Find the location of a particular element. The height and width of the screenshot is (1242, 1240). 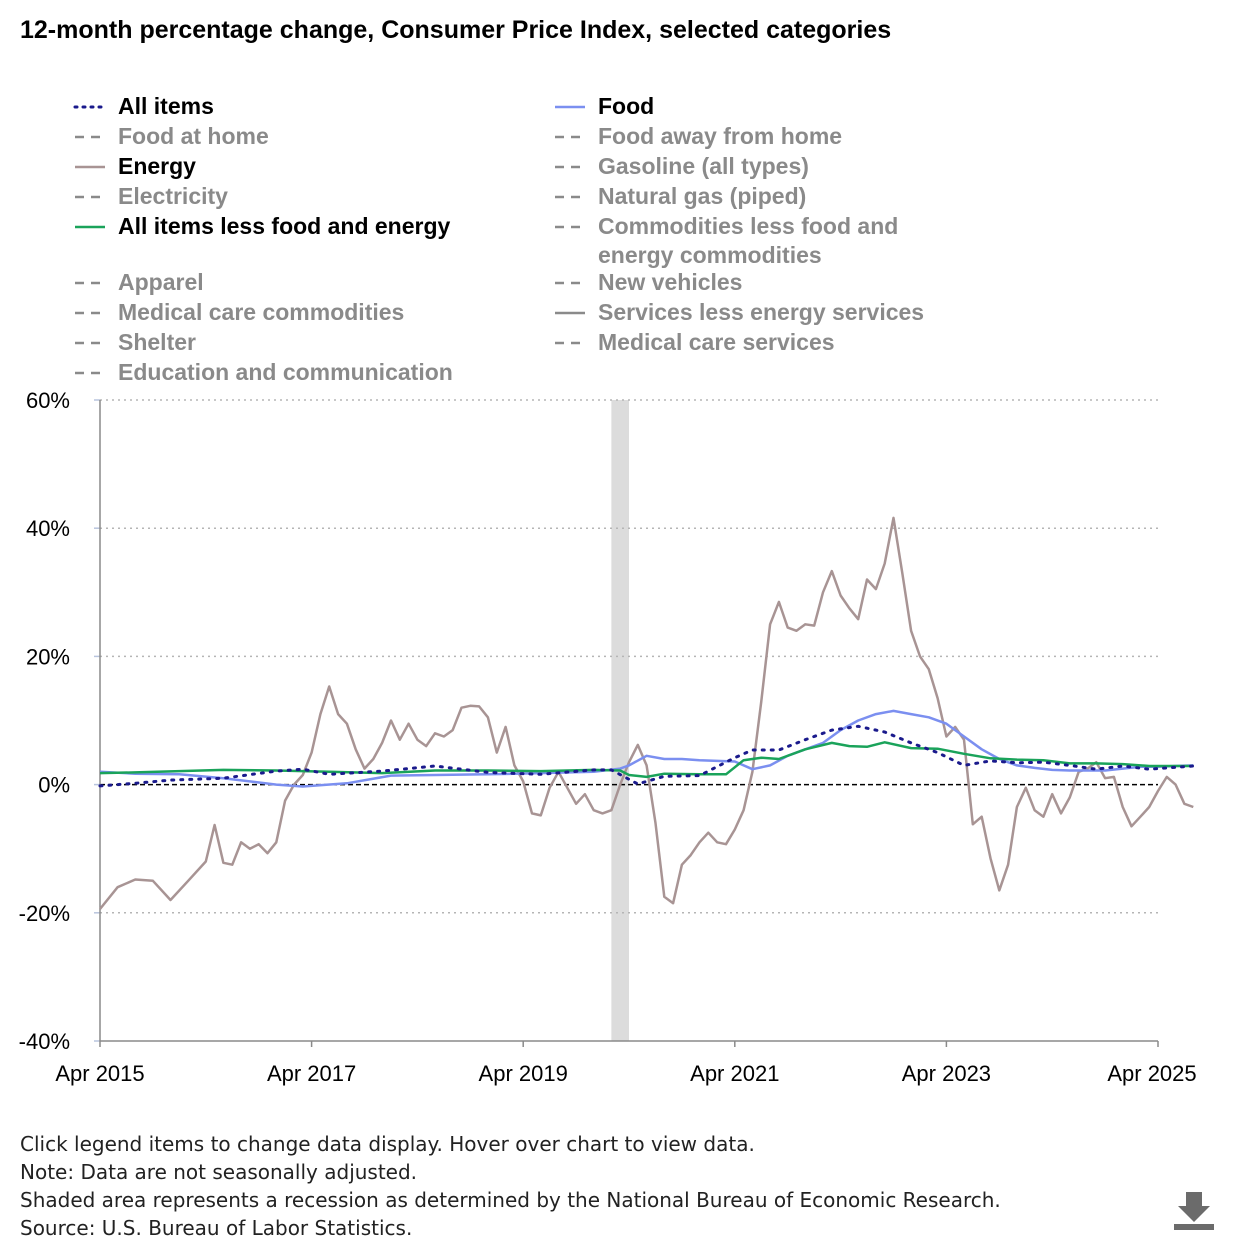

series-line-food is located at coordinates (646, 748).